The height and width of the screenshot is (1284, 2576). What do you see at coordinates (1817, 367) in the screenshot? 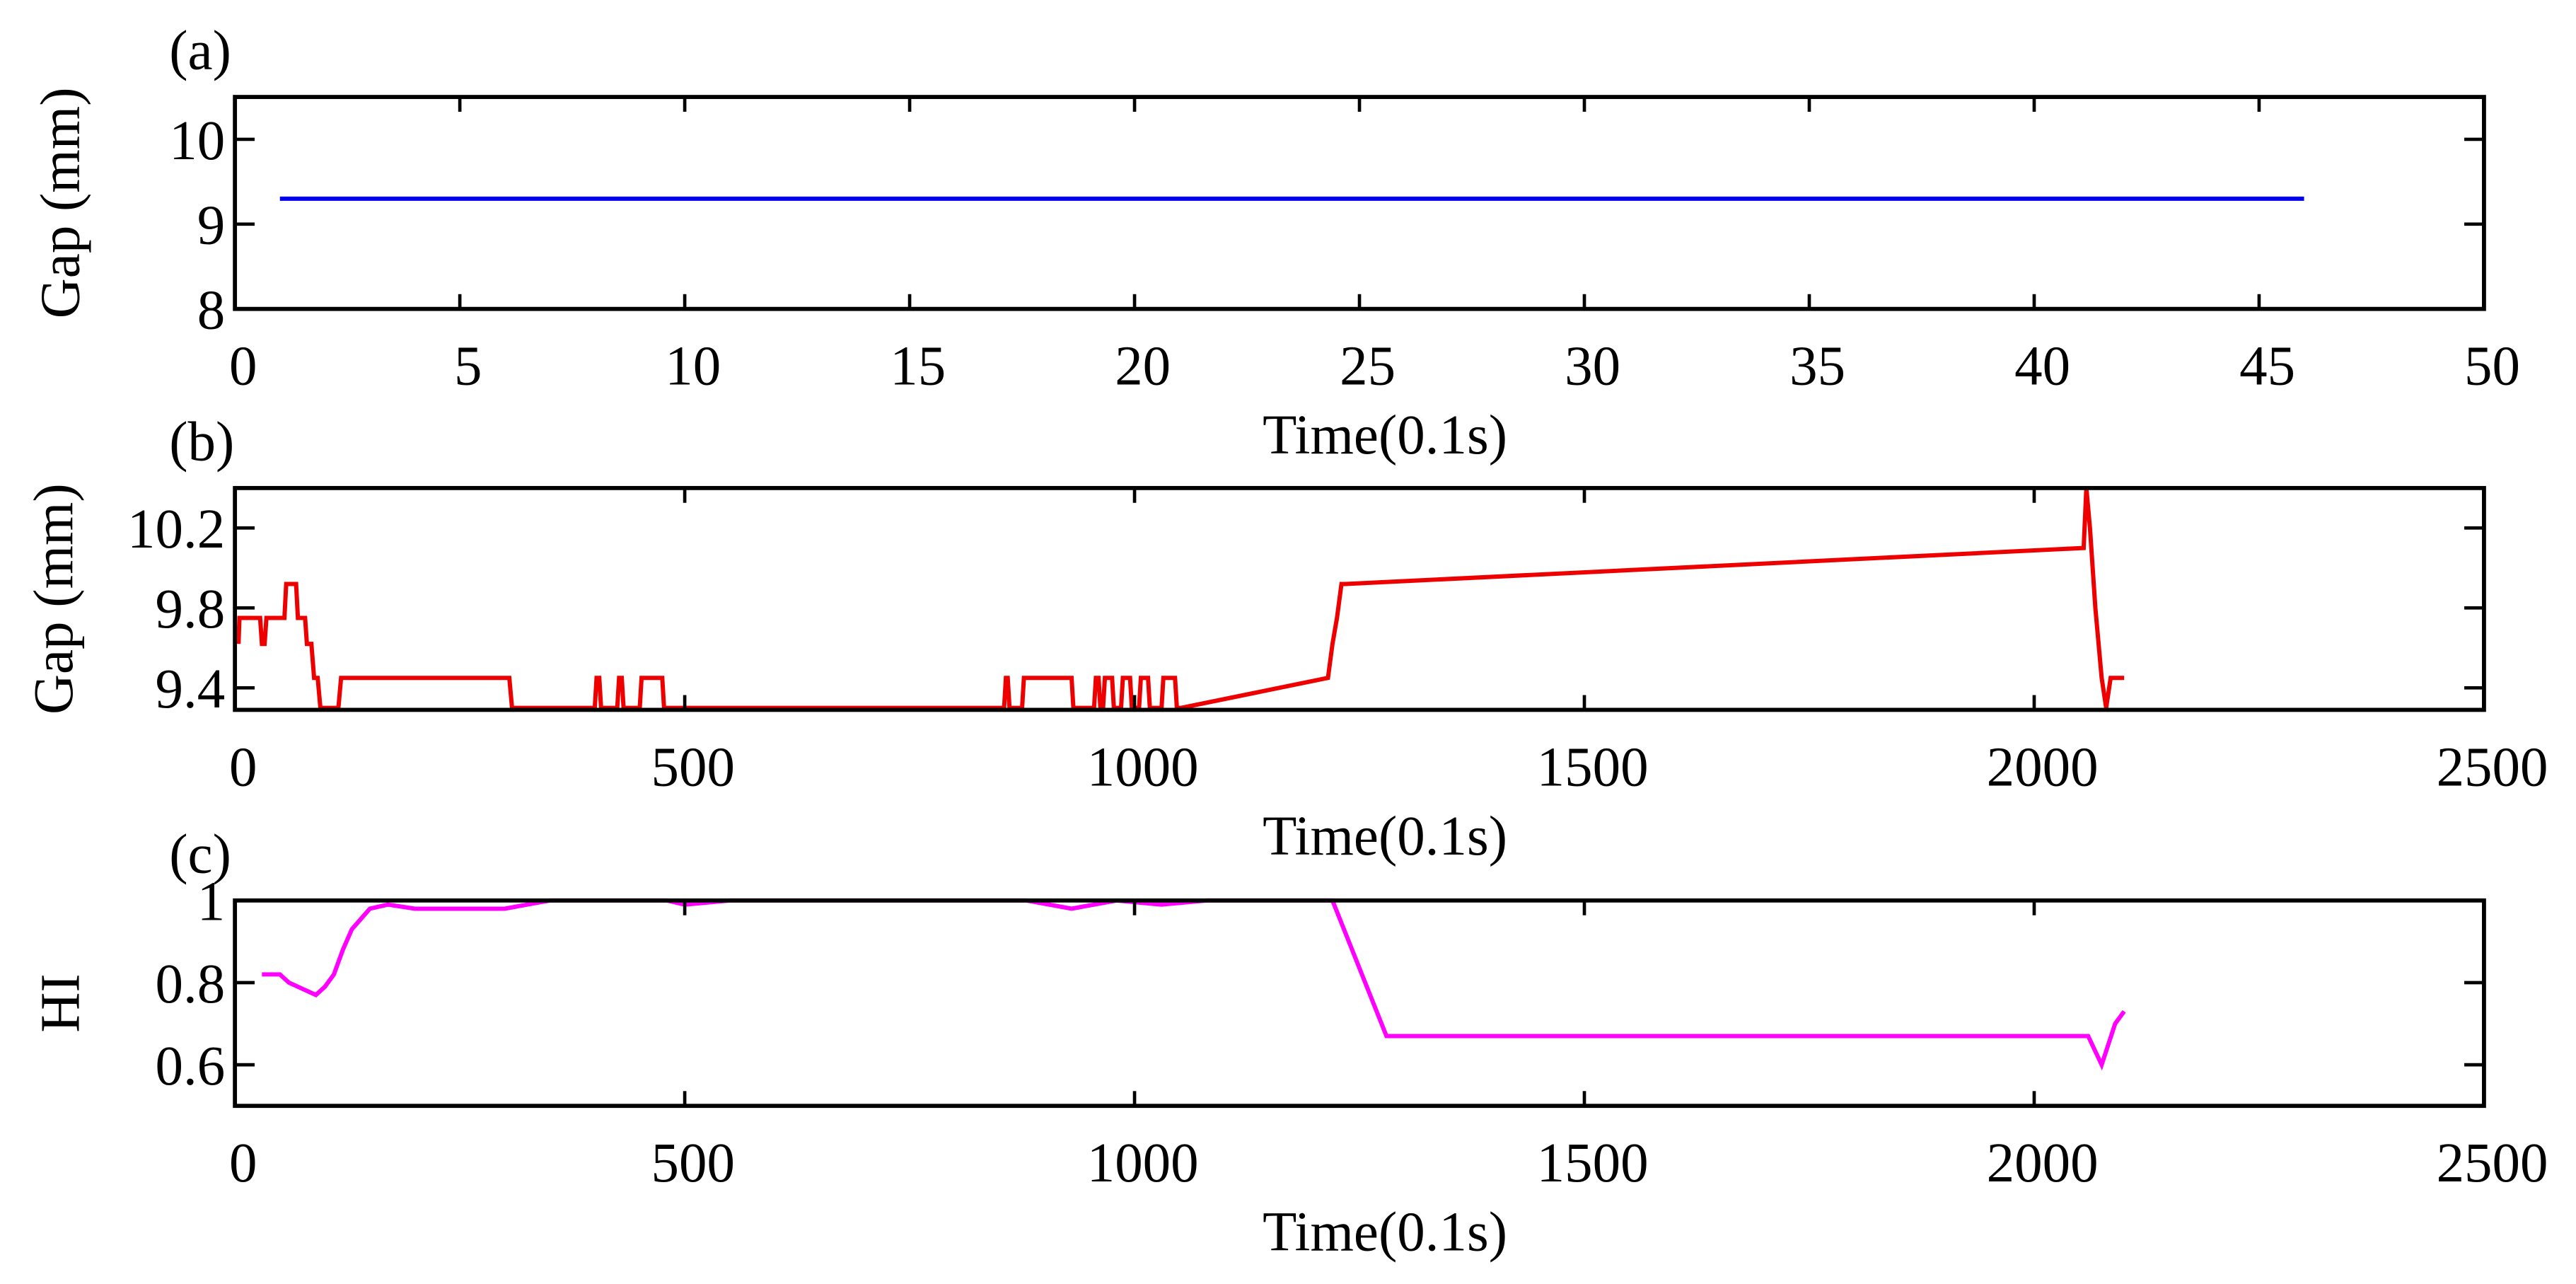
I see `x-tick-label: 35` at bounding box center [1817, 367].